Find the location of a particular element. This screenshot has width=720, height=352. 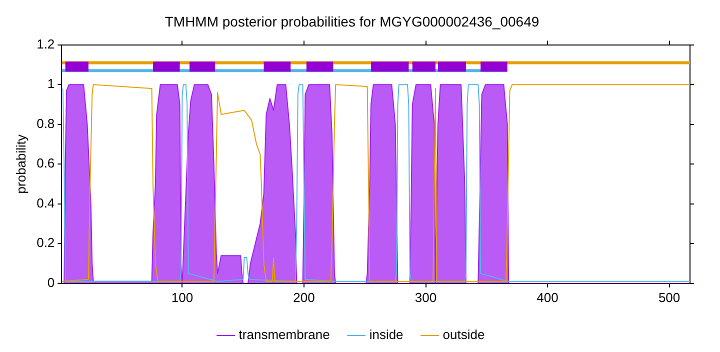

chart-title: TMHMM posterior probabilities for MGYG000002436_00649 is located at coordinates (352, 21).